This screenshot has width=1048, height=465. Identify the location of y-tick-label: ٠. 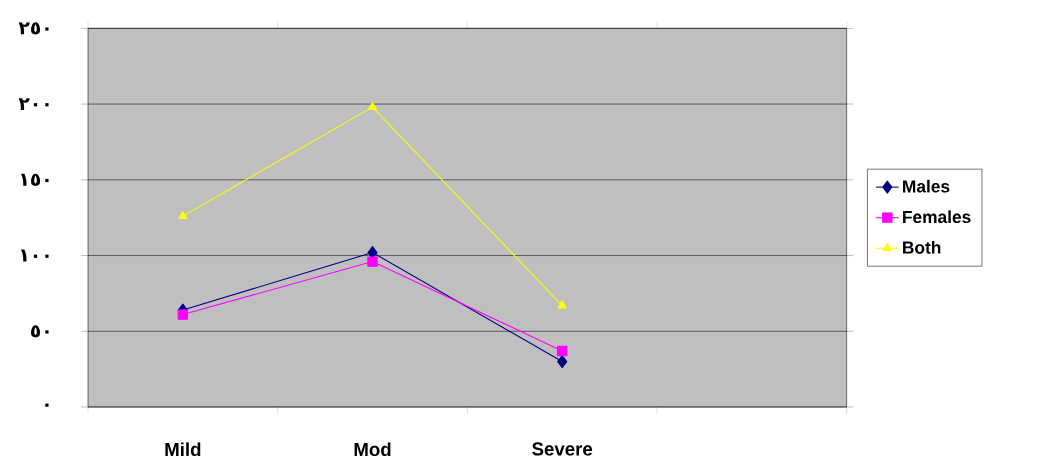
(47, 405).